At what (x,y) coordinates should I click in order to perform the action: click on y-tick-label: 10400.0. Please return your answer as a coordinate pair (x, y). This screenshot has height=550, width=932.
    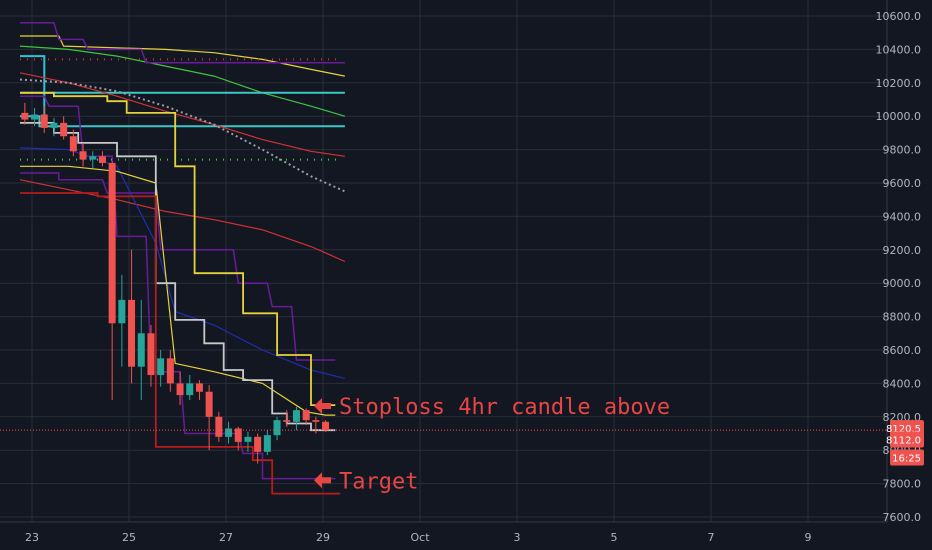
    Looking at the image, I should click on (899, 49).